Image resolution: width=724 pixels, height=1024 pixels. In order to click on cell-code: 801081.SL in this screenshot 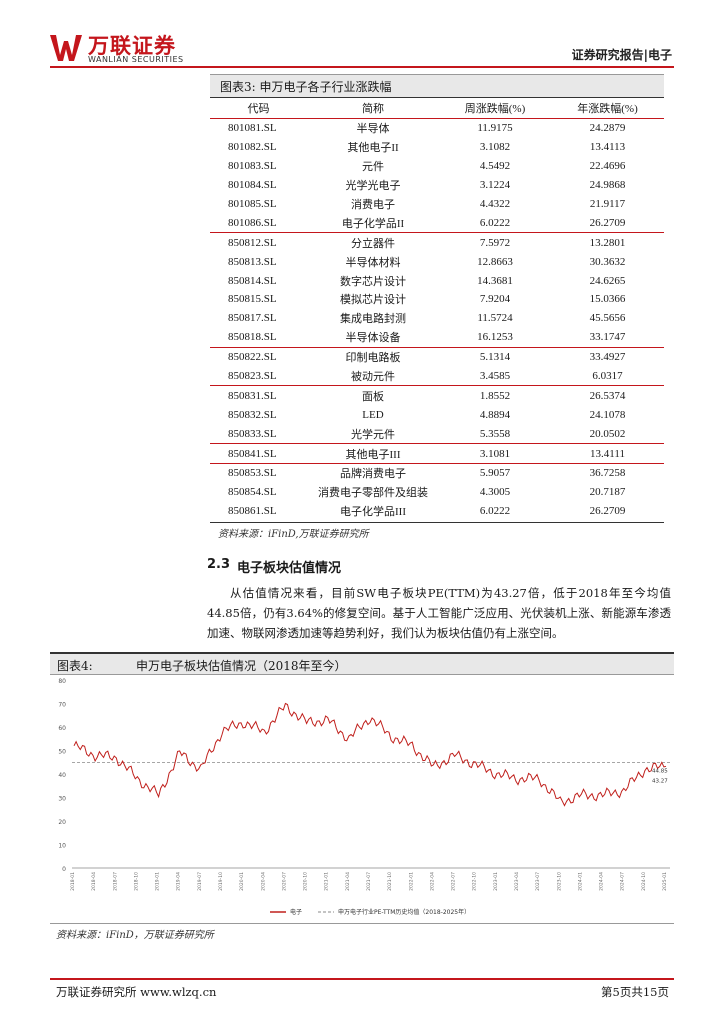, I will do `click(252, 128)`.